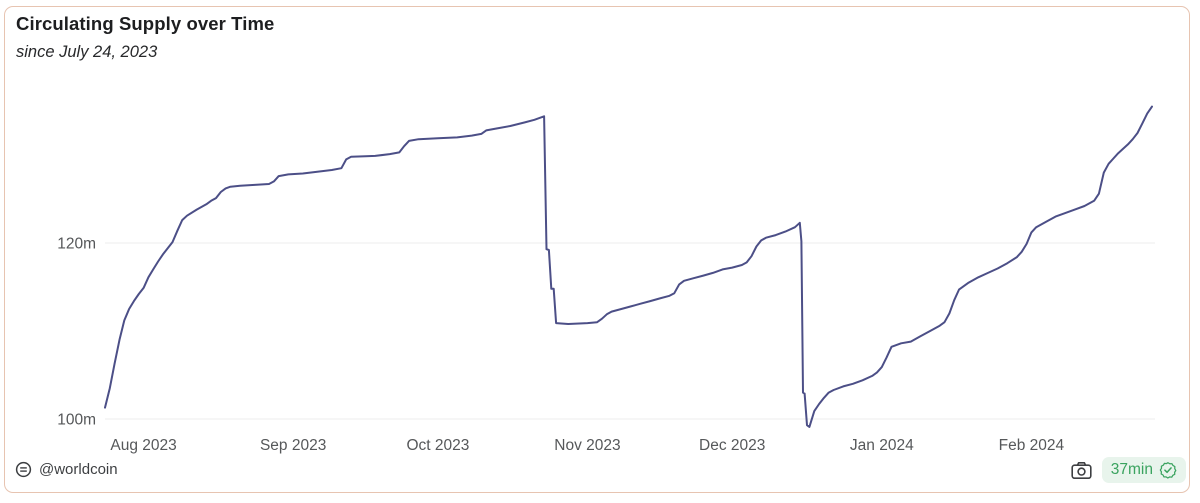  I want to click on x-axis-label: Feb 2024, so click(1032, 445).